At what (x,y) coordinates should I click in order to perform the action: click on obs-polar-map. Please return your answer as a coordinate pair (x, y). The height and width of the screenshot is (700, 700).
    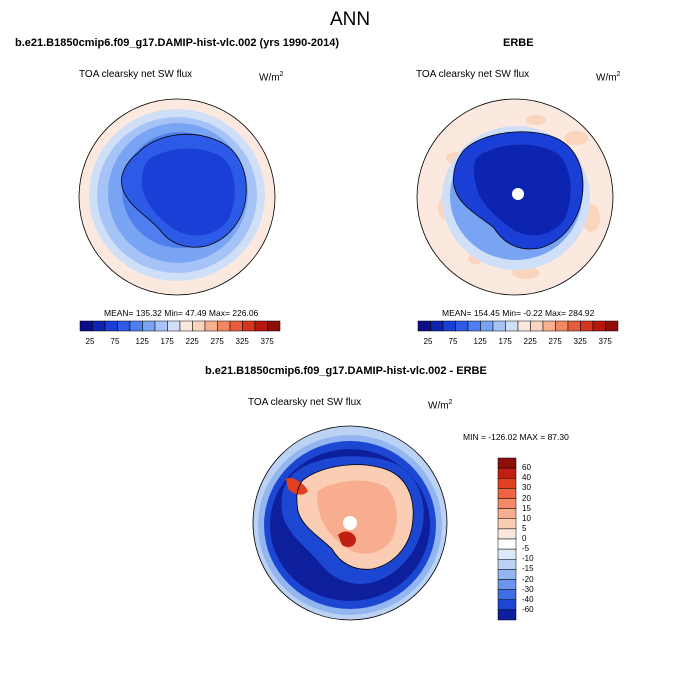
    Looking at the image, I should click on (515, 197).